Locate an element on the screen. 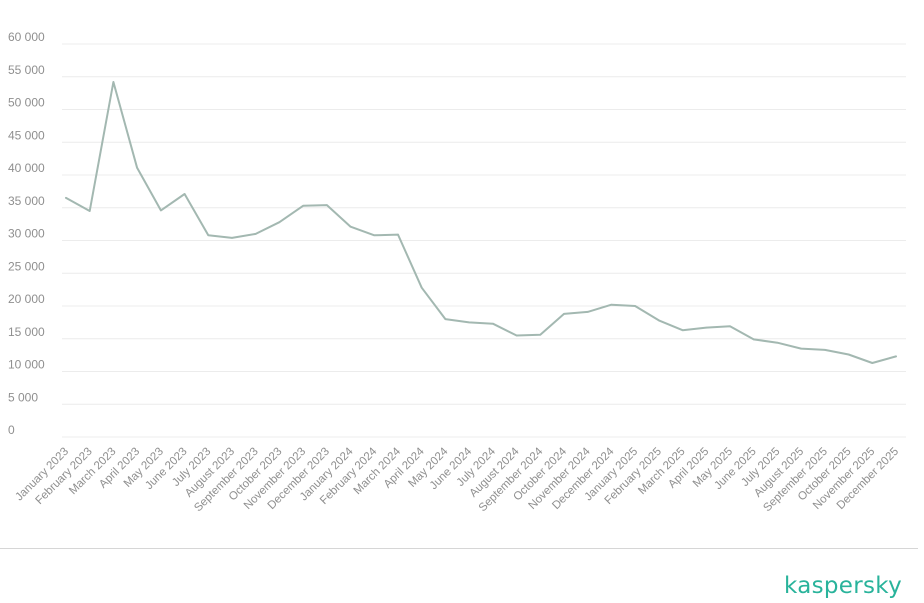 Image resolution: width=924 pixels, height=603 pixels. y-tick-label: 55 000 is located at coordinates (26, 70).